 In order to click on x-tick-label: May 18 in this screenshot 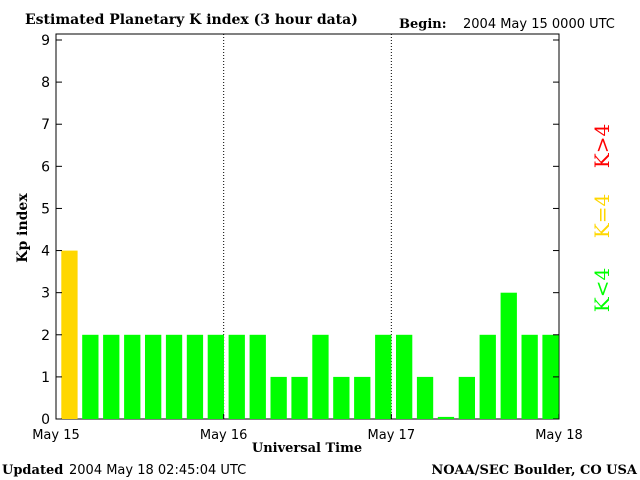, I will do `click(559, 435)`.